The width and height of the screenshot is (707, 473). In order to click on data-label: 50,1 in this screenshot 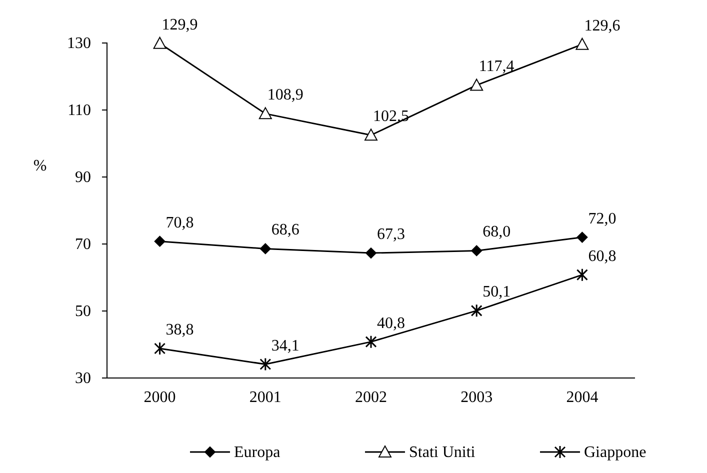, I will do `click(496, 292)`.